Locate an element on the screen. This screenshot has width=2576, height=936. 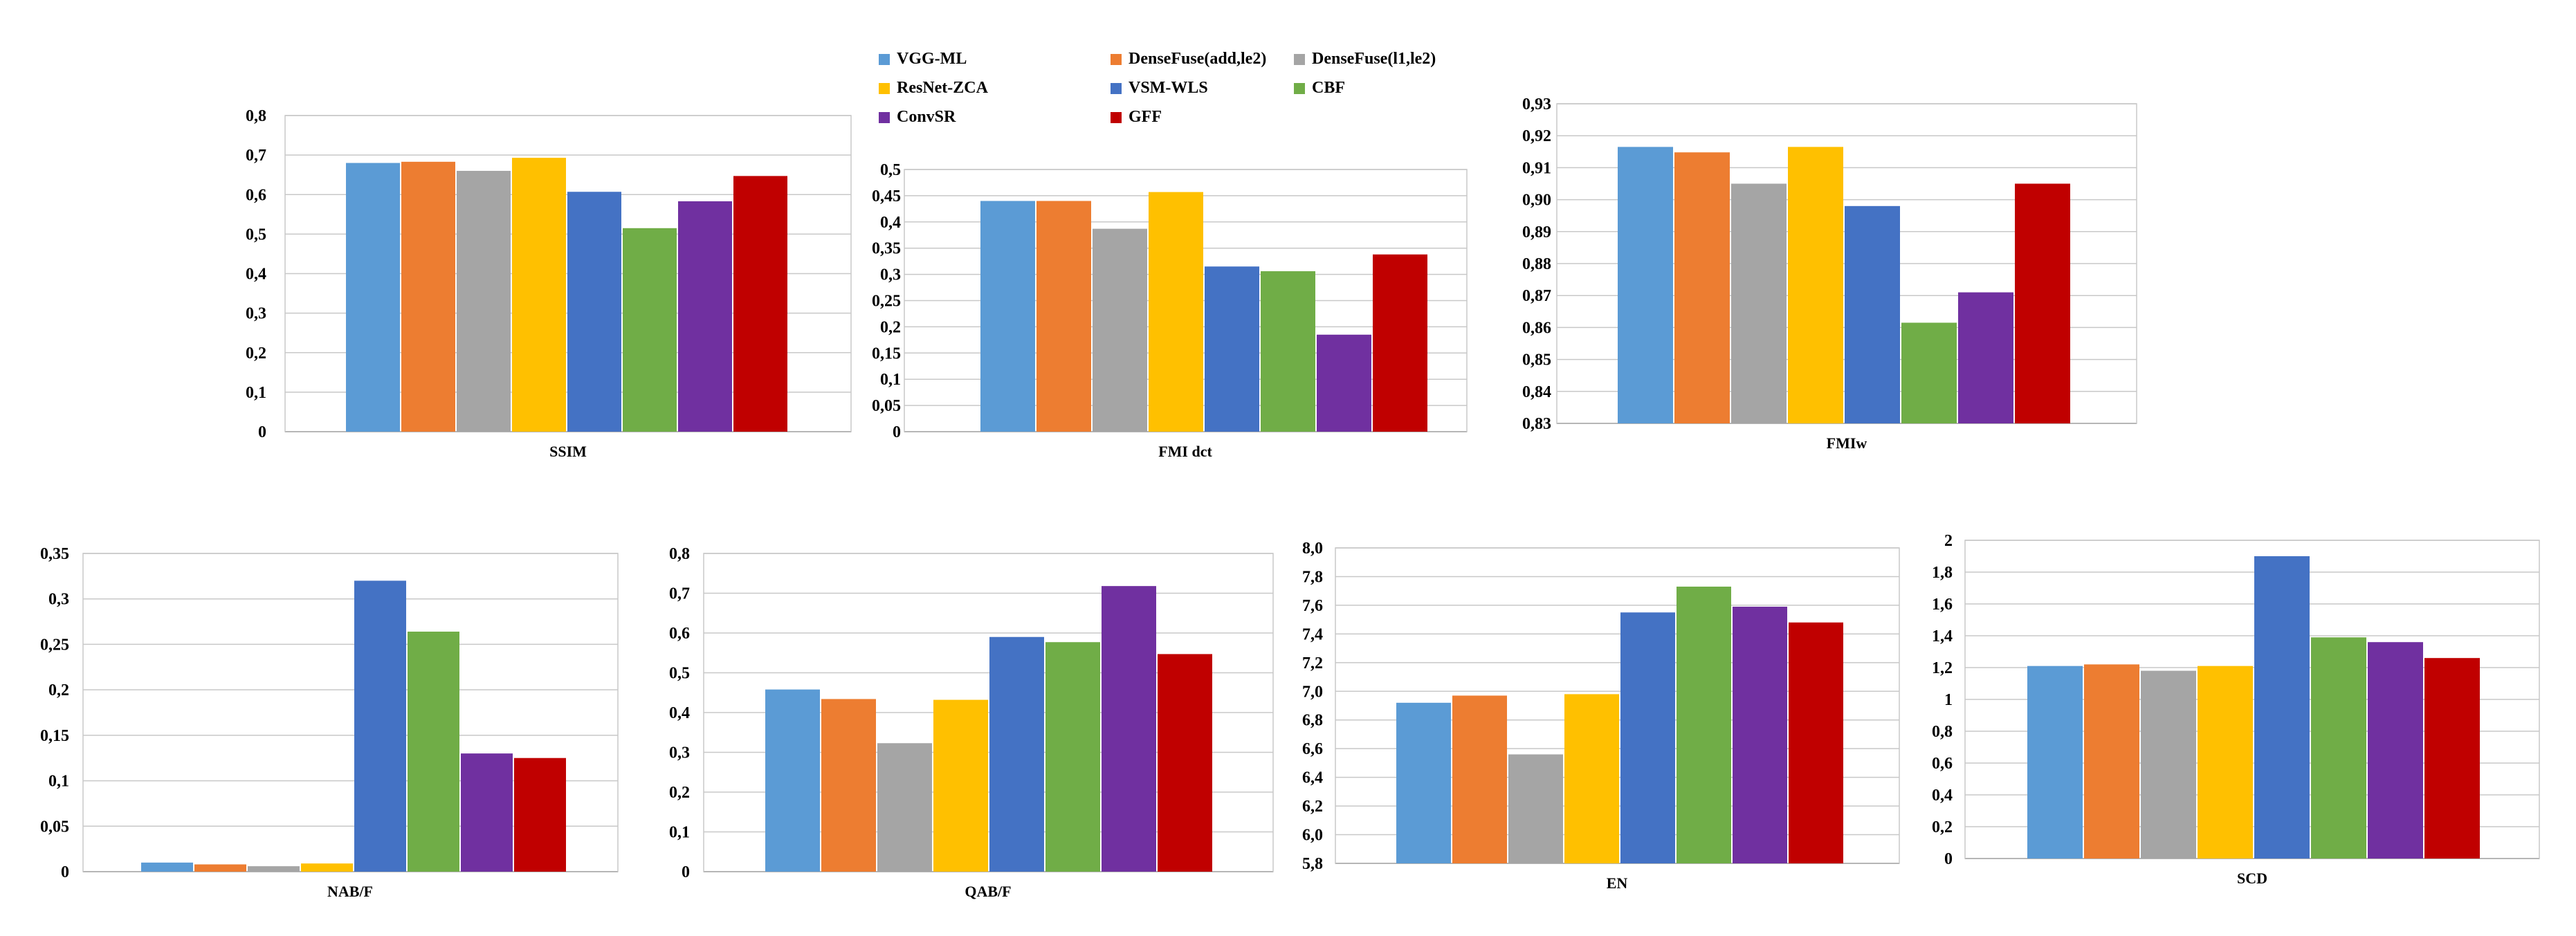
legend-label: VSM-WLS is located at coordinates (1168, 88).